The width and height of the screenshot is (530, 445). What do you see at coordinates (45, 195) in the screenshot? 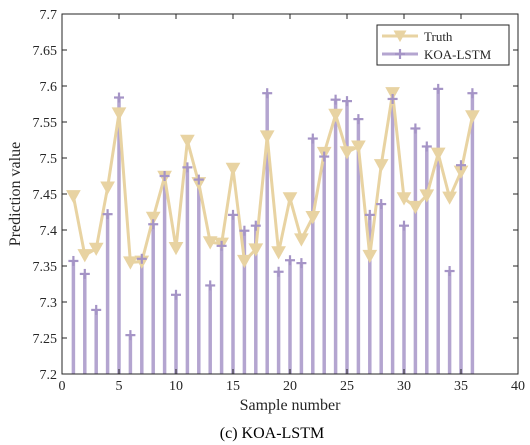
I see `y-tick-label: 7.45` at bounding box center [45, 195].